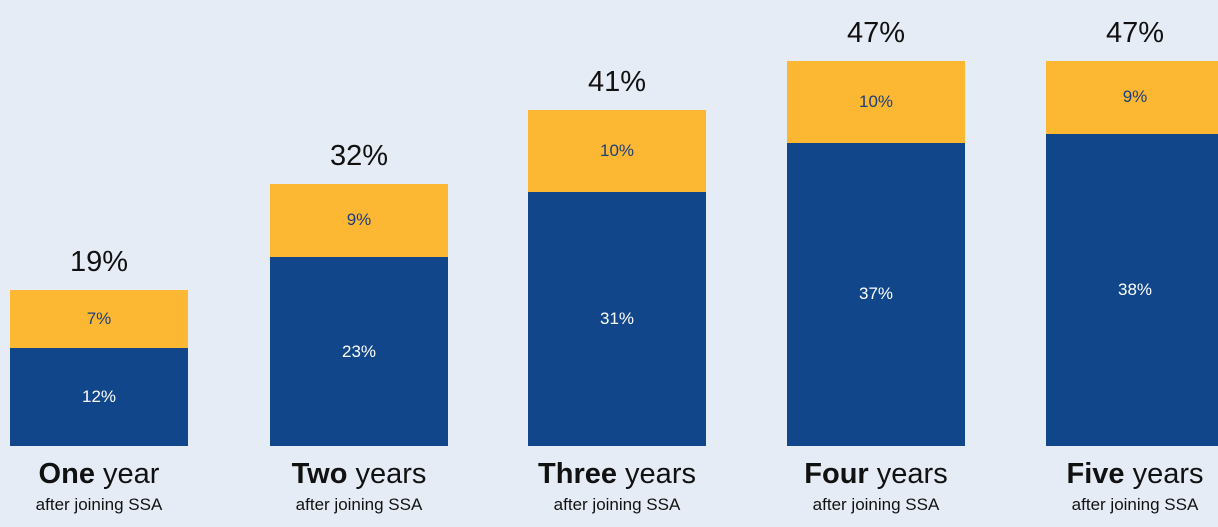  Describe the element at coordinates (127, 474) in the screenshot. I see `category-label-unit: year` at that location.